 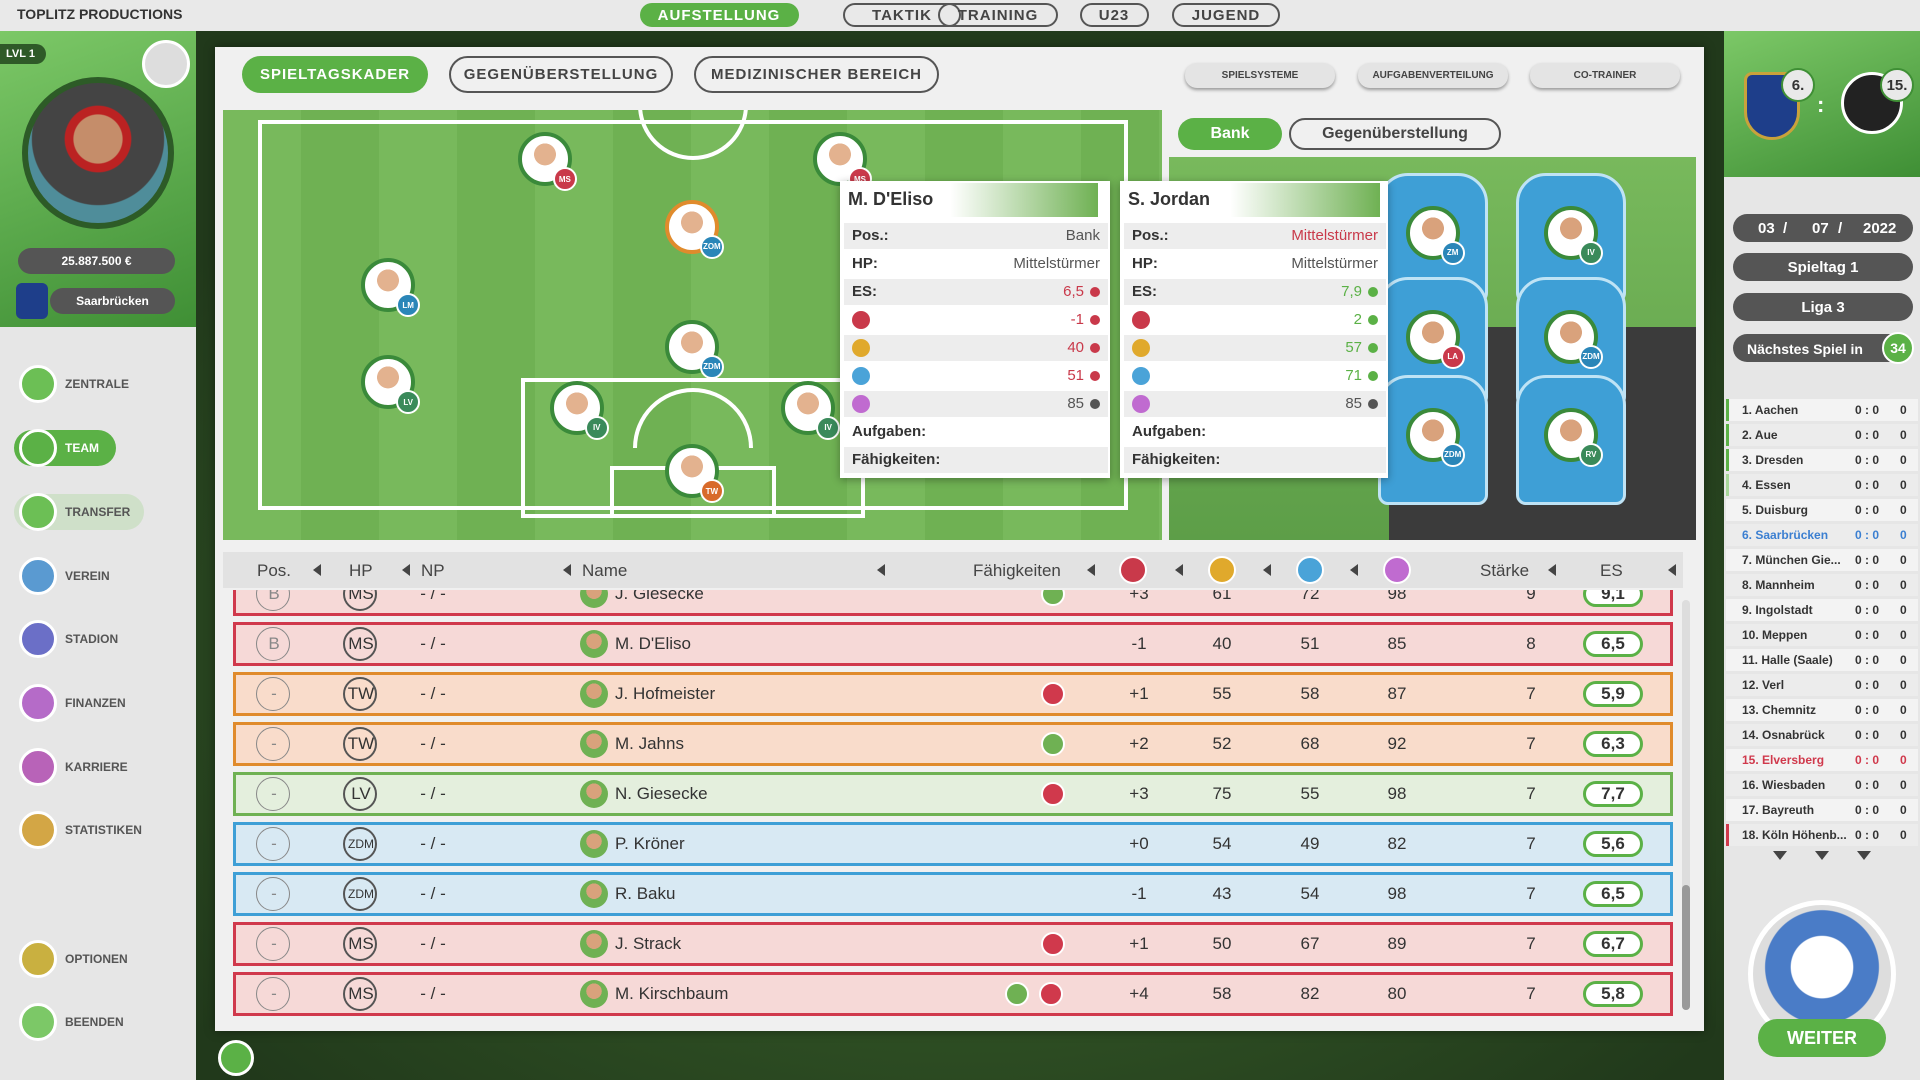 I want to click on hp-cell: MS, so click(x=361, y=596).